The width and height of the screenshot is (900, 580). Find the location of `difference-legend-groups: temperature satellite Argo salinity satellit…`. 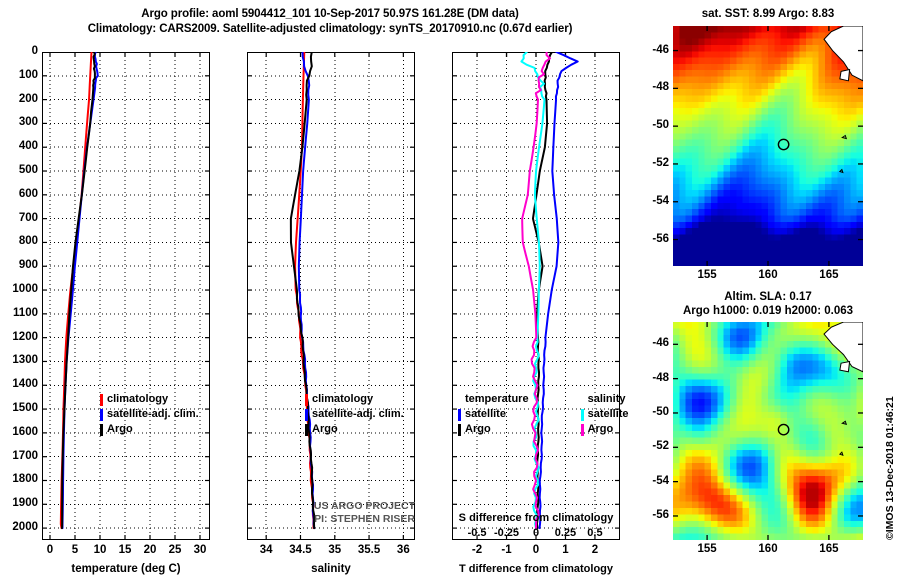

difference-legend-groups: temperature satellite Argo salinity satellit… is located at coordinates (543, 414).